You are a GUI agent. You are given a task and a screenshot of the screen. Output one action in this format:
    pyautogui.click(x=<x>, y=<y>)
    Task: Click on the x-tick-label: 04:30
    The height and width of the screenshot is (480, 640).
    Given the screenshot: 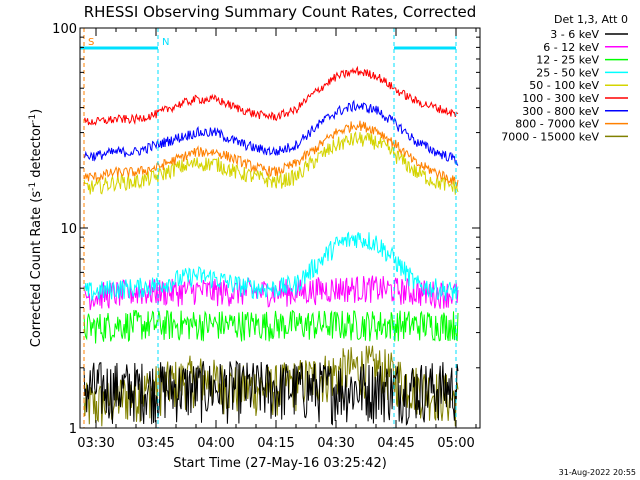 What is the action you would take?
    pyautogui.click(x=335, y=443)
    